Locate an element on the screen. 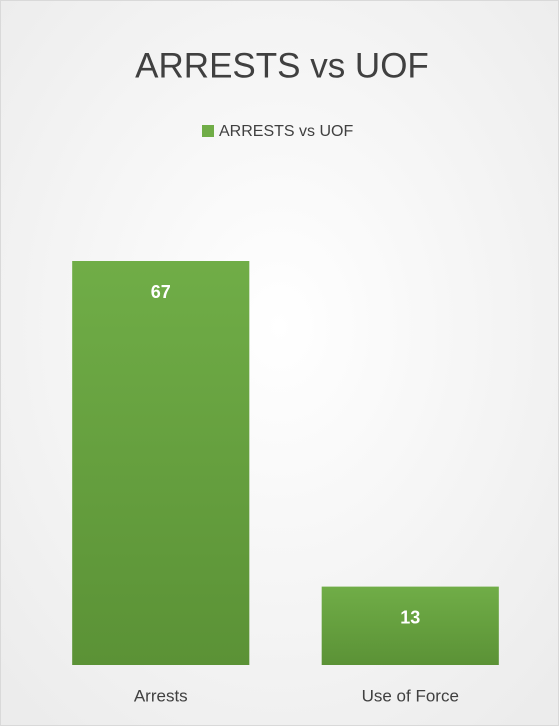 This screenshot has width=559, height=726. x-tick-label: Arrests is located at coordinates (161, 695).